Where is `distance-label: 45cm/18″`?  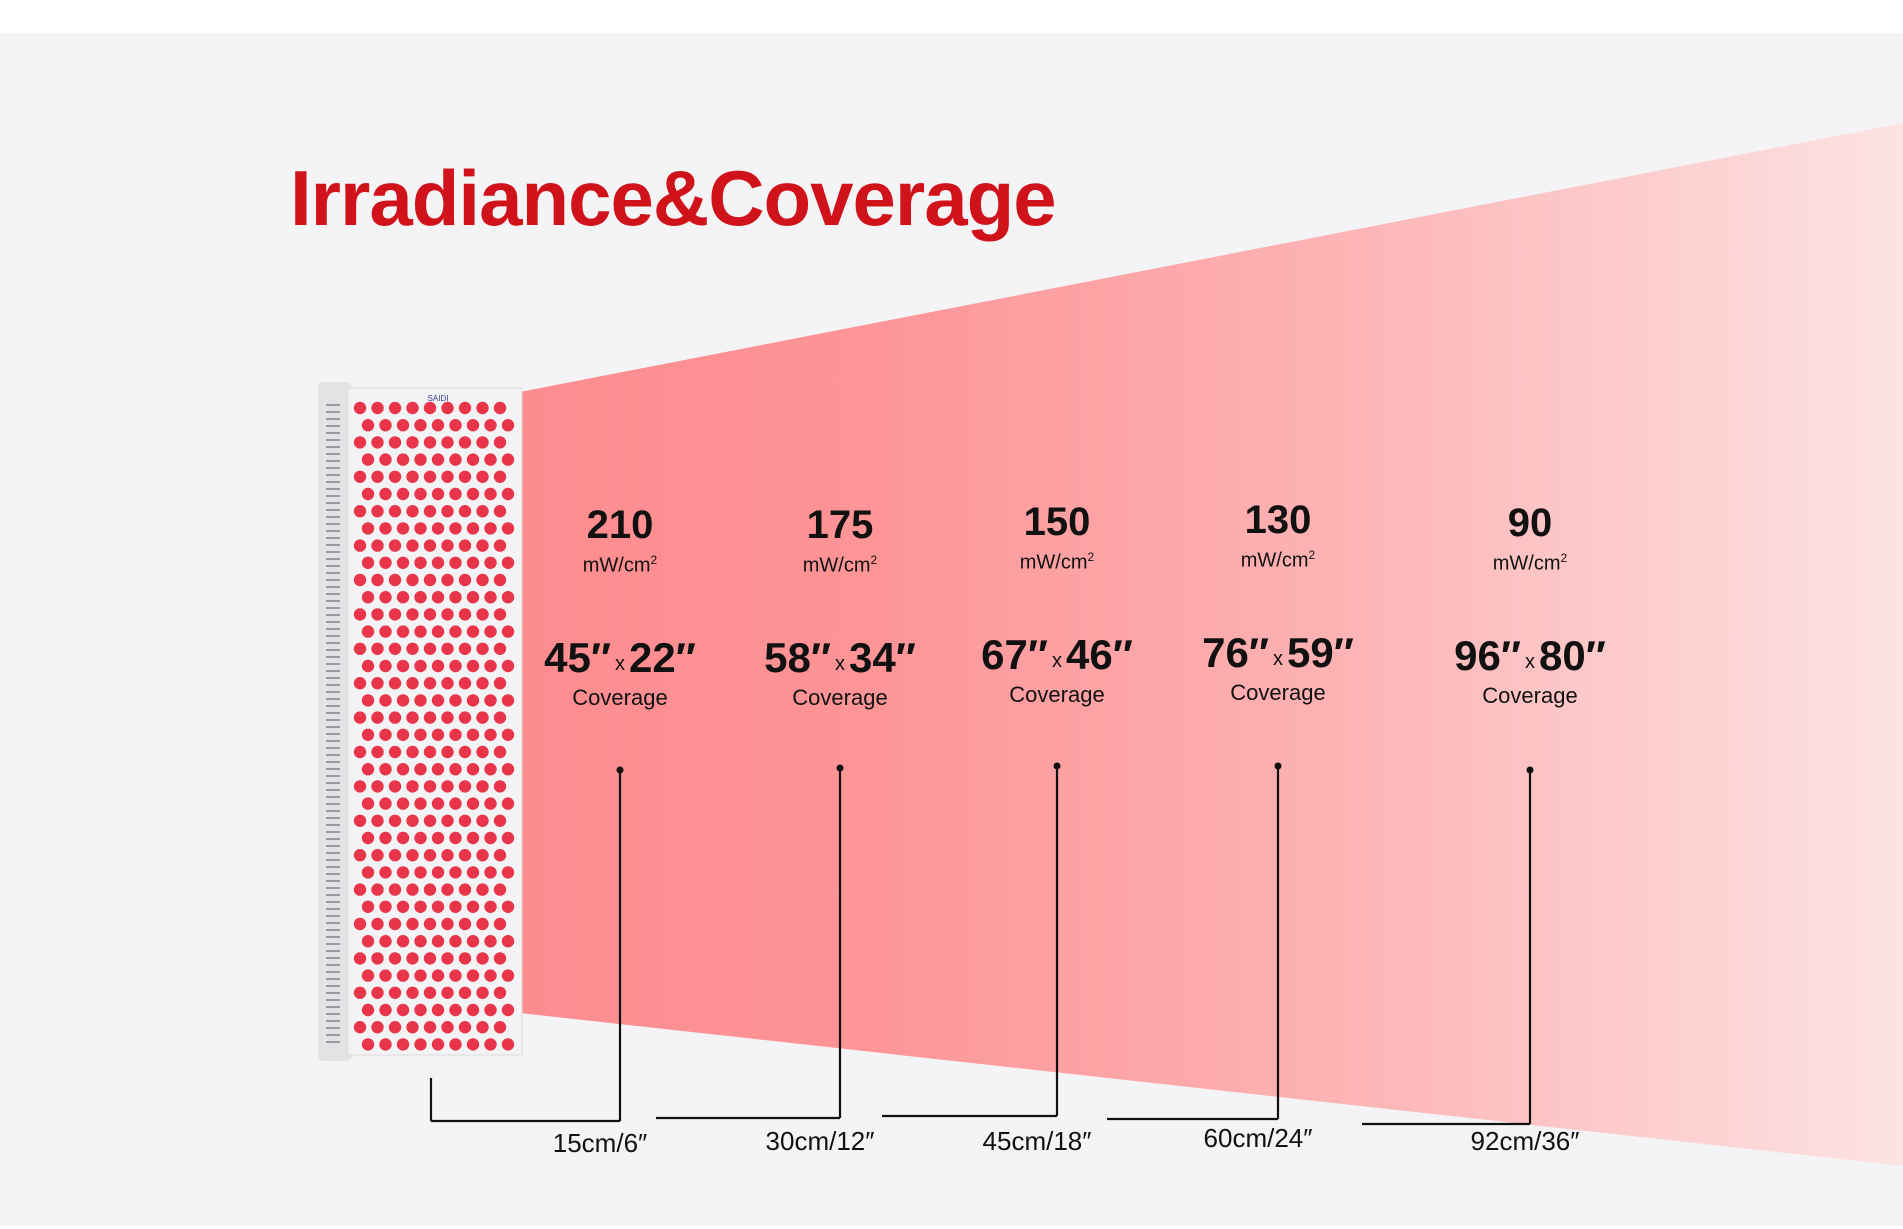 distance-label: 45cm/18″ is located at coordinates (1037, 1141).